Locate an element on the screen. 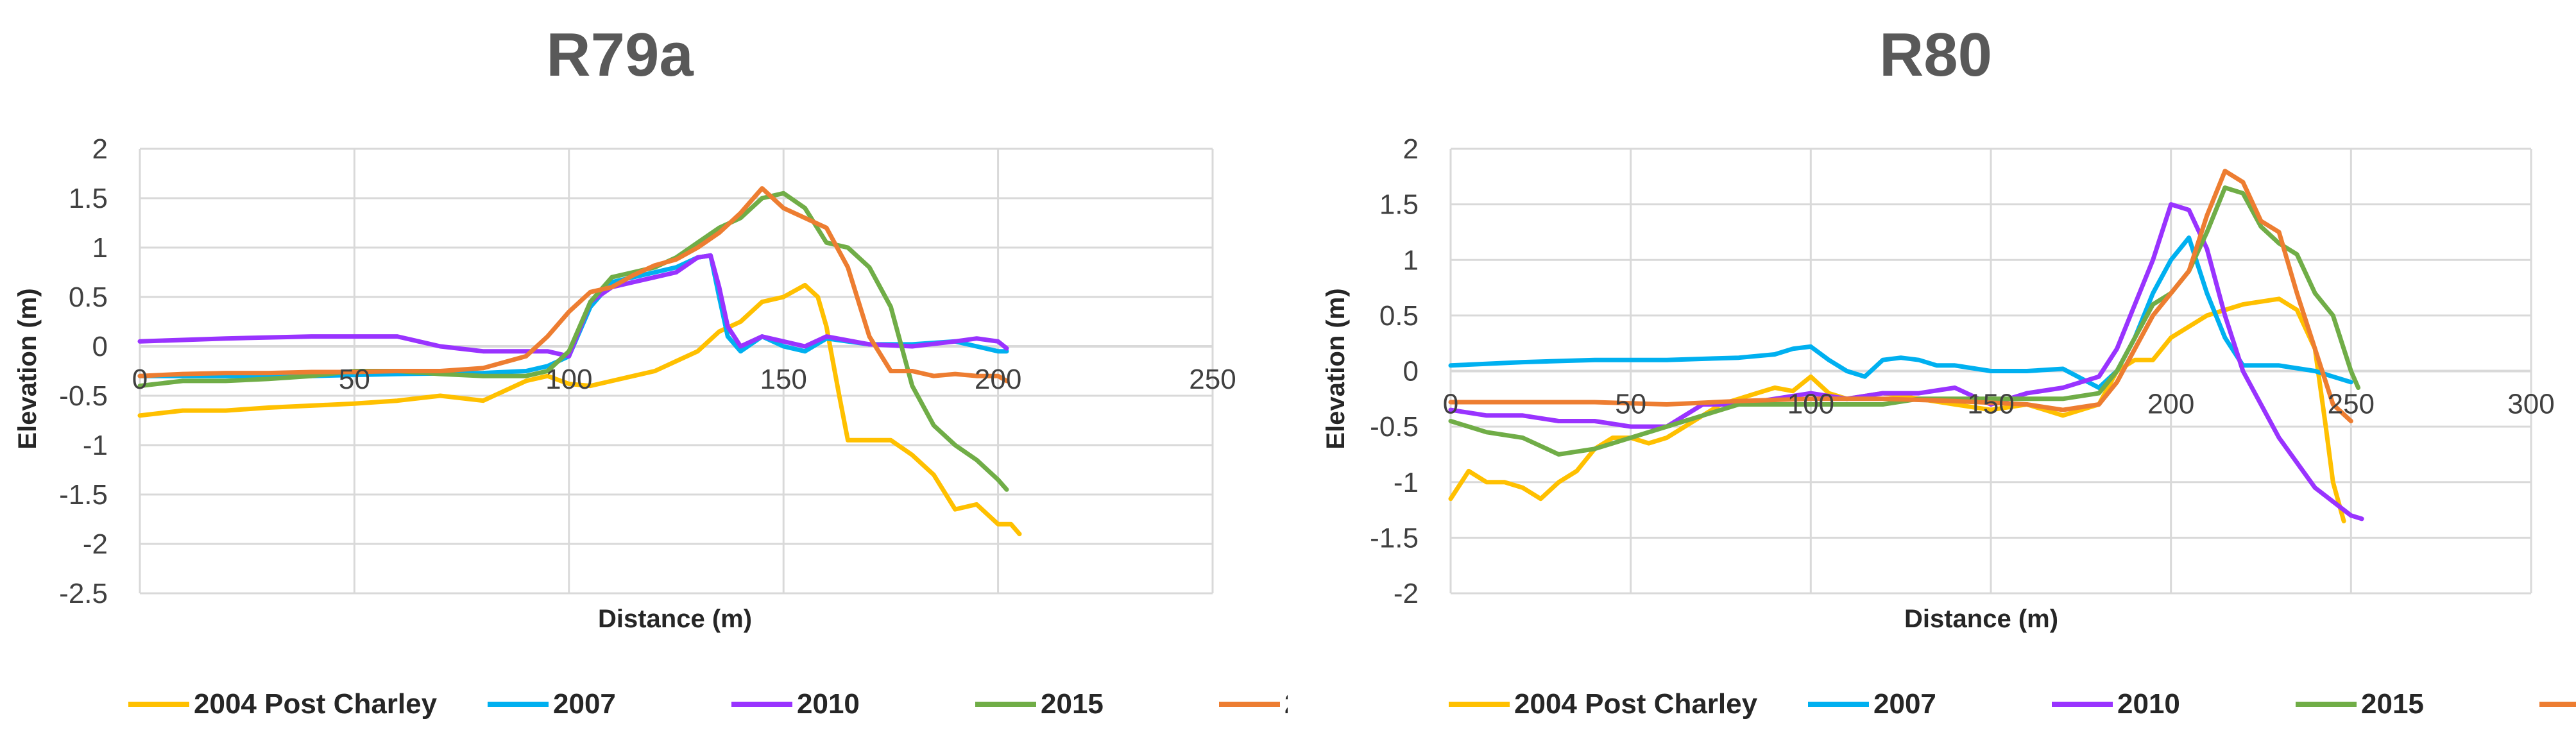  y-tick-labels: 2 1.5 1 0.5 0 -0.5 -1 -1.5 -2 -2.5 is located at coordinates (83, 371).